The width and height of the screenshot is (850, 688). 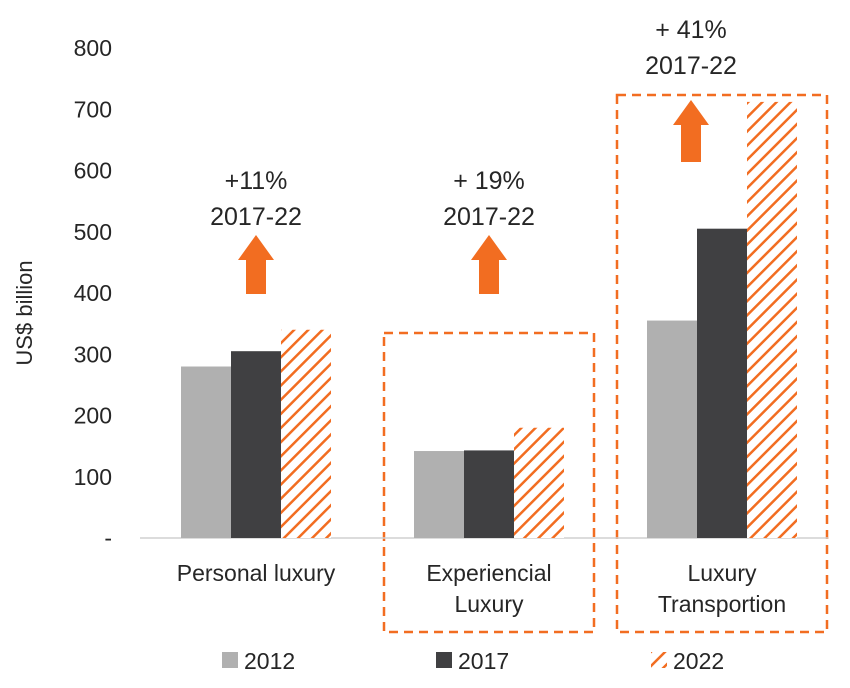 I want to click on y-axis-label: US$ billion, so click(x=24, y=312).